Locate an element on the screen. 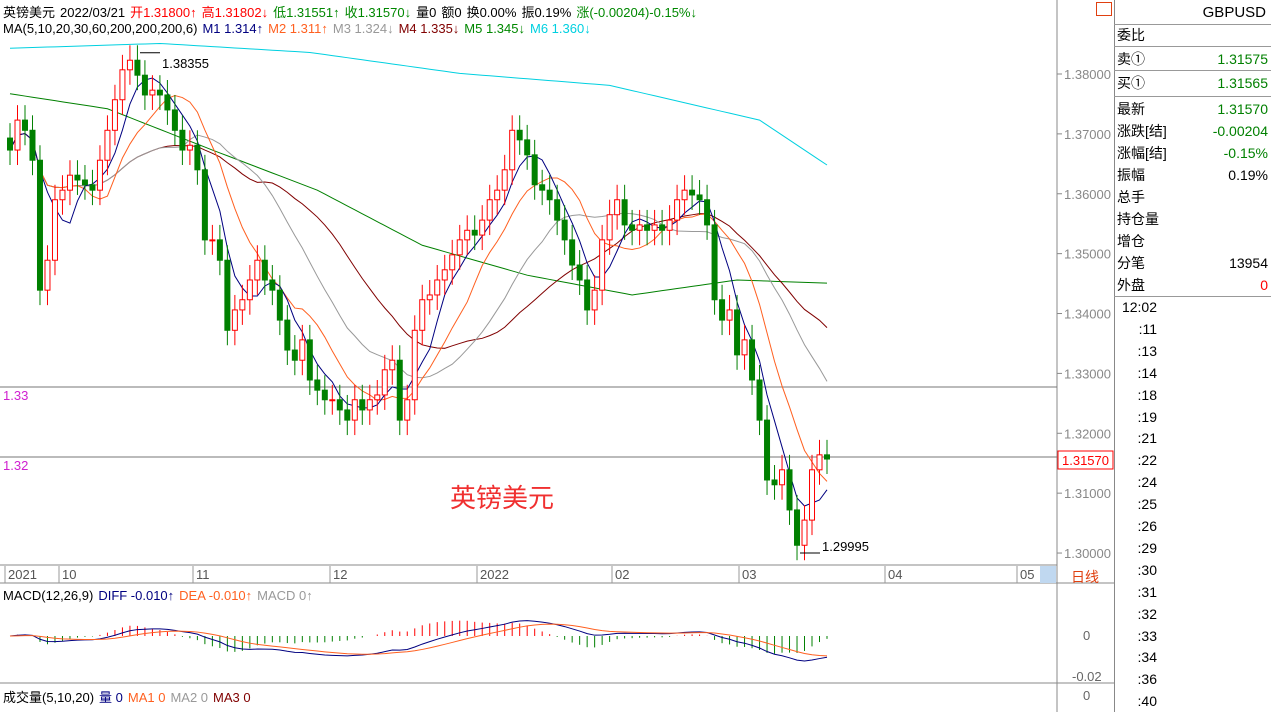  tick-time: :34 is located at coordinates (1147, 657).